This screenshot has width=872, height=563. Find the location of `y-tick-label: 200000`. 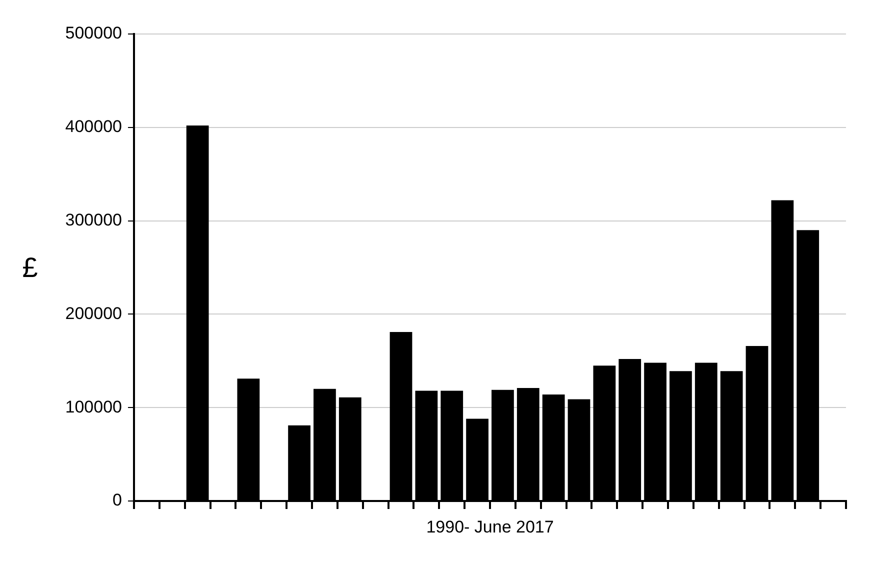

y-tick-label: 200000 is located at coordinates (93, 313).